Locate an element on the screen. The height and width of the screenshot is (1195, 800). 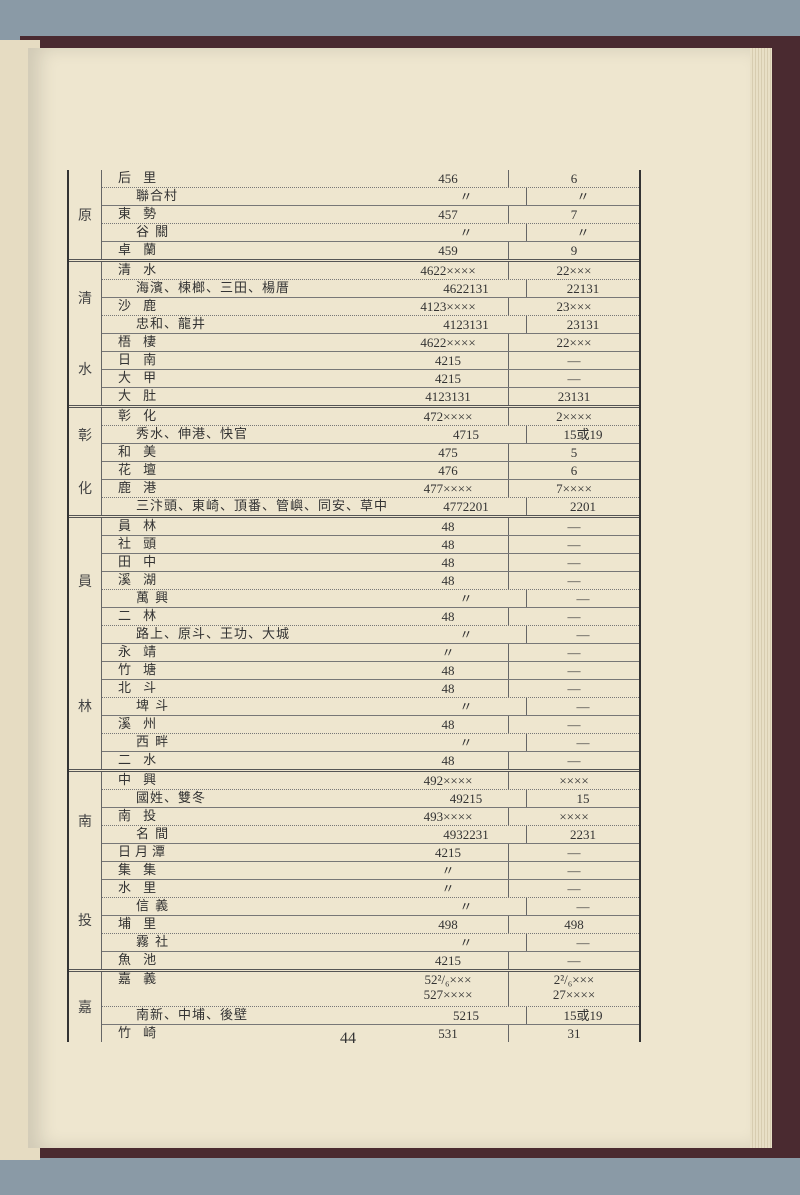
place-name: 清 水 is located at coordinates (139, 270).